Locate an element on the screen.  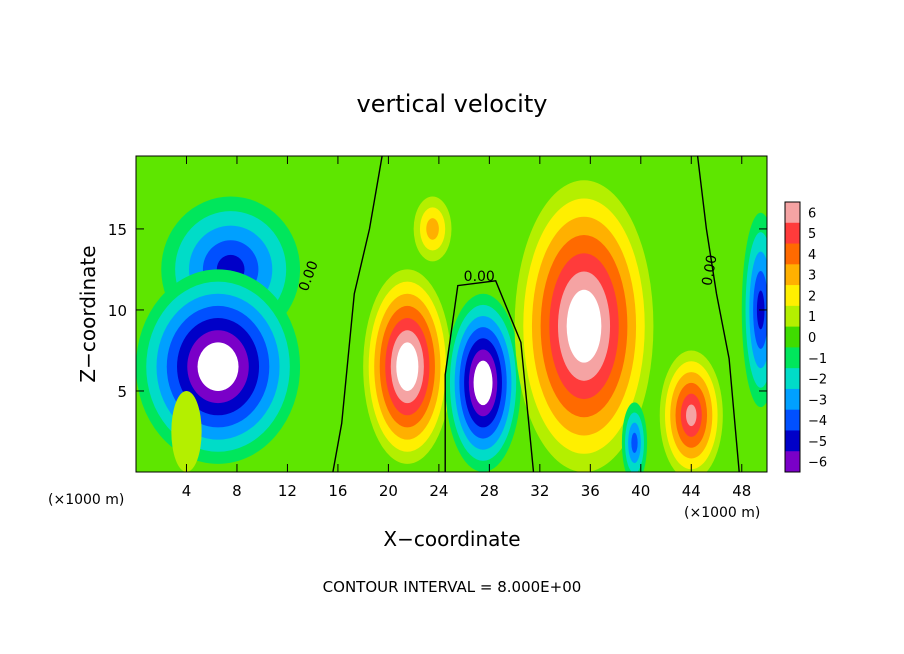
x-tick-label: 40 is located at coordinates (640, 491).